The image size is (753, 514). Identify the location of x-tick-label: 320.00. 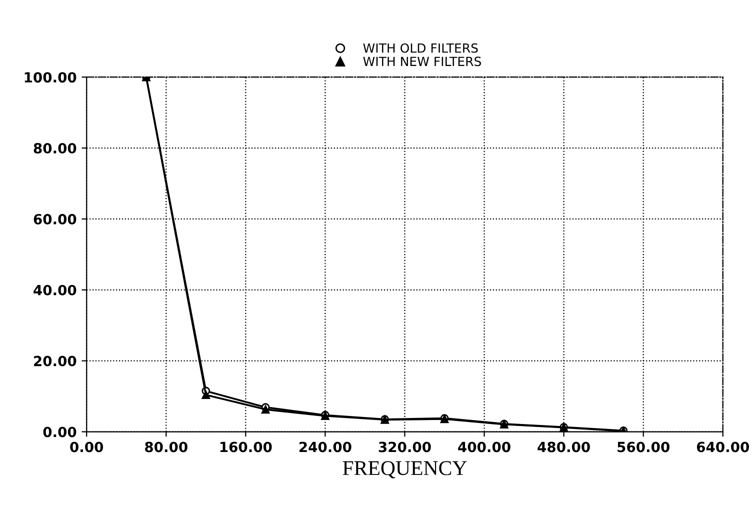
(404, 447).